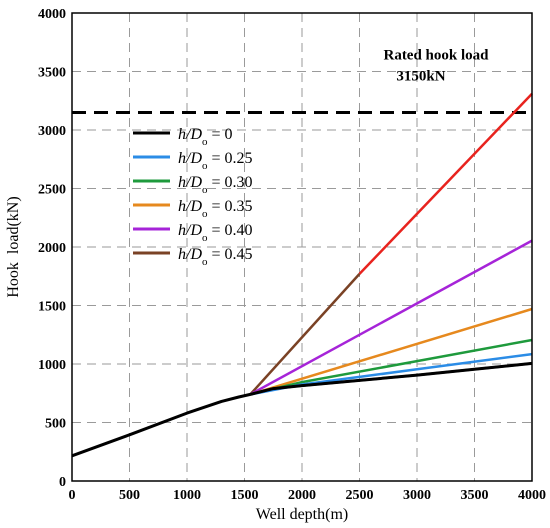 Image resolution: width=550 pixels, height=528 pixels. Describe the element at coordinates (215, 161) in the screenshot. I see `legend-label: h/Do = 0.25` at that location.